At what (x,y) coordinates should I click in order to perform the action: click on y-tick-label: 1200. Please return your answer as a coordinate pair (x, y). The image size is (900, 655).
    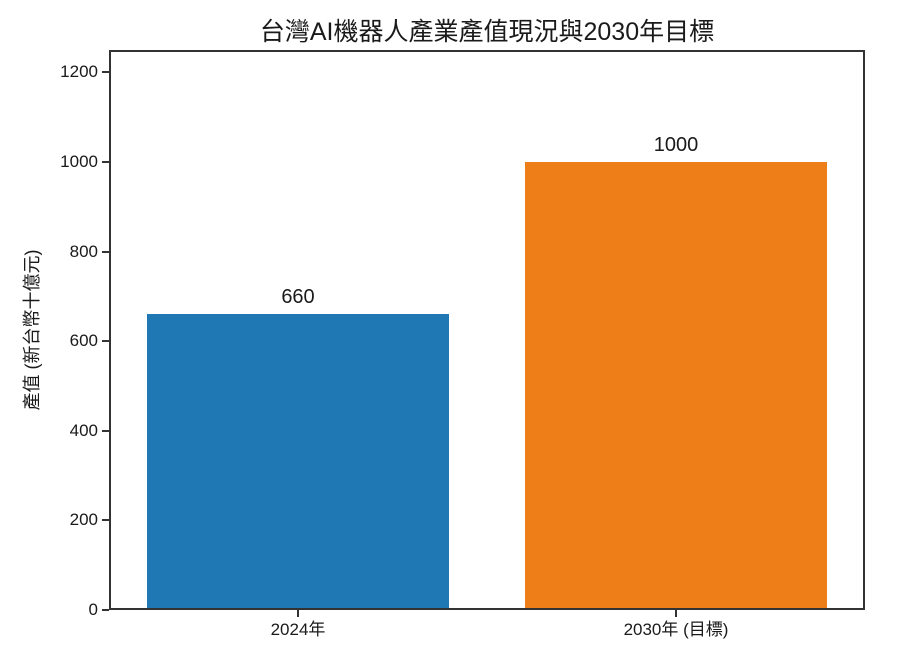
    Looking at the image, I should click on (79, 72).